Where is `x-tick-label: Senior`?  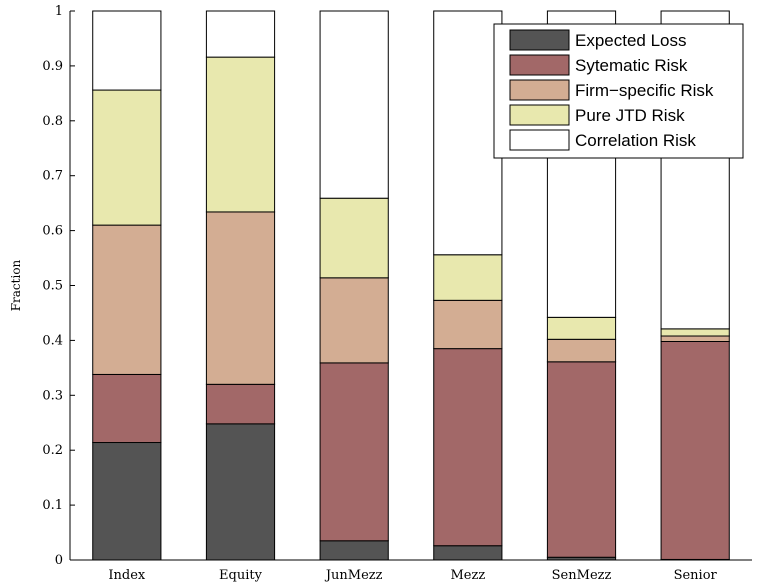
x-tick-label: Senior is located at coordinates (696, 575).